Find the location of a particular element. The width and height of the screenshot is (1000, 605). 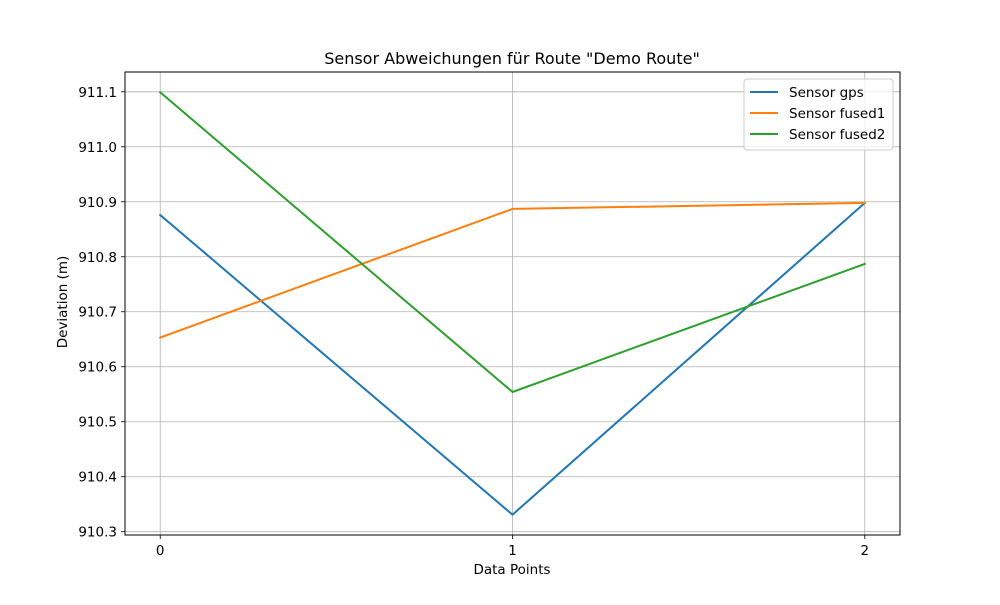

y-tick-label: 911.1 is located at coordinates (97, 93).